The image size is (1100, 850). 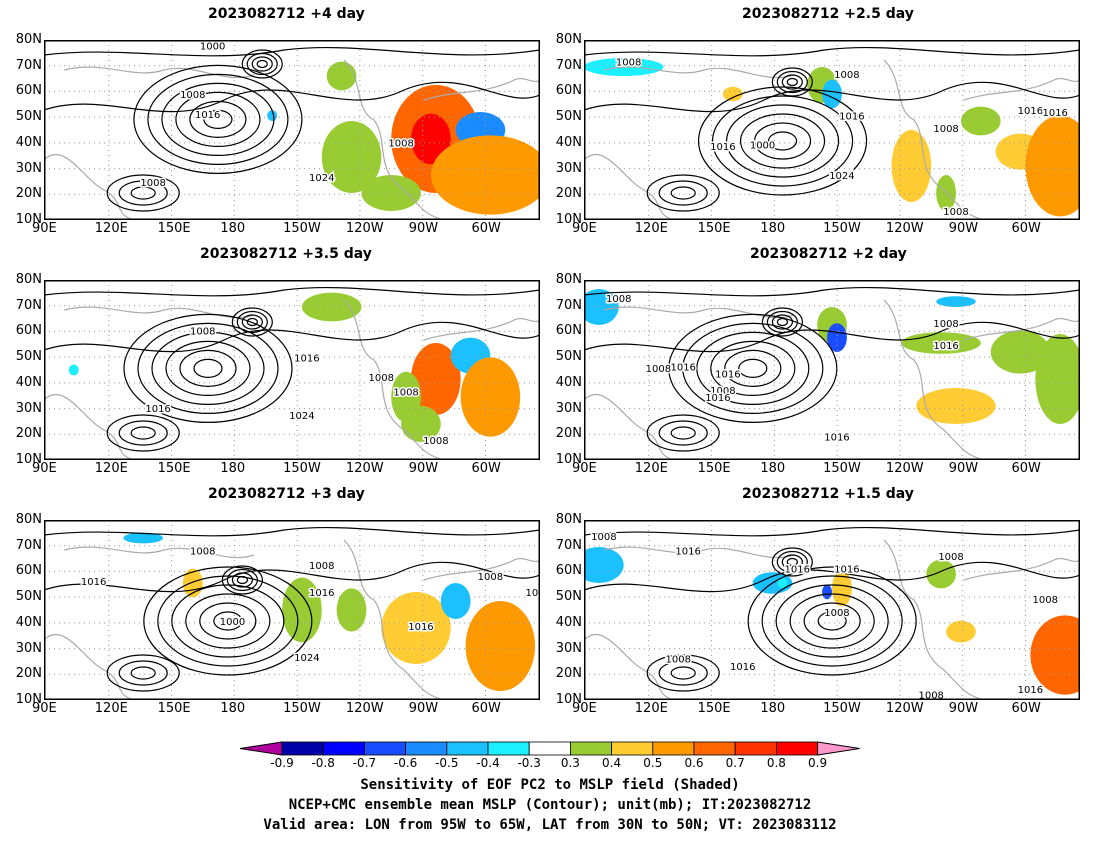 What do you see at coordinates (529, 763) in the screenshot?
I see `colorbar-tick-label: -0.3` at bounding box center [529, 763].